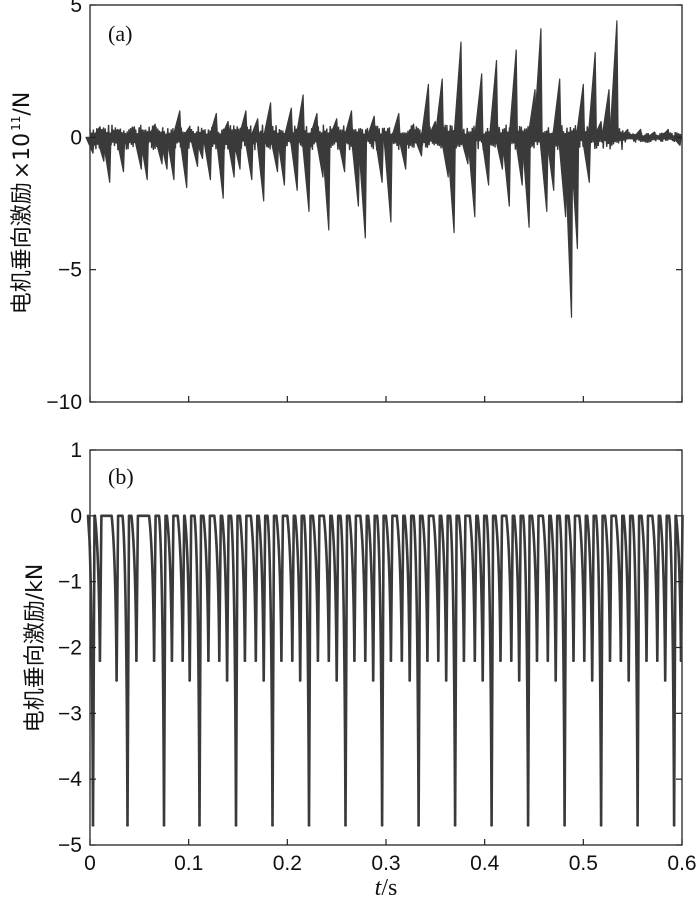  What do you see at coordinates (70, 845) in the screenshot?
I see `panel-b-y-tick-label: −5` at bounding box center [70, 845].